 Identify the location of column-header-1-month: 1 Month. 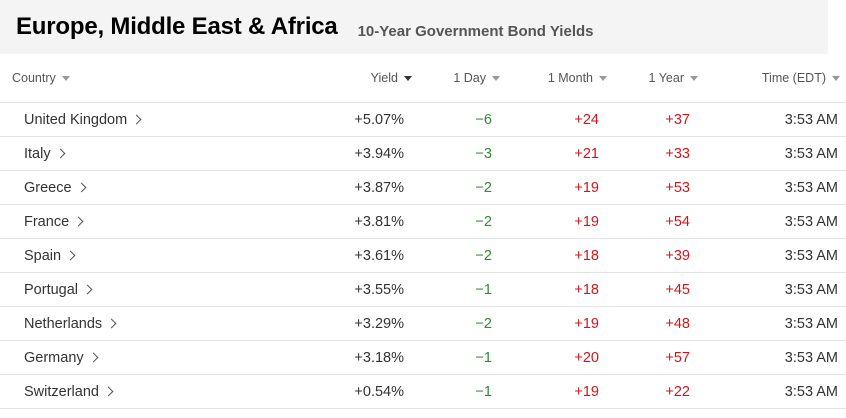
(553, 78).